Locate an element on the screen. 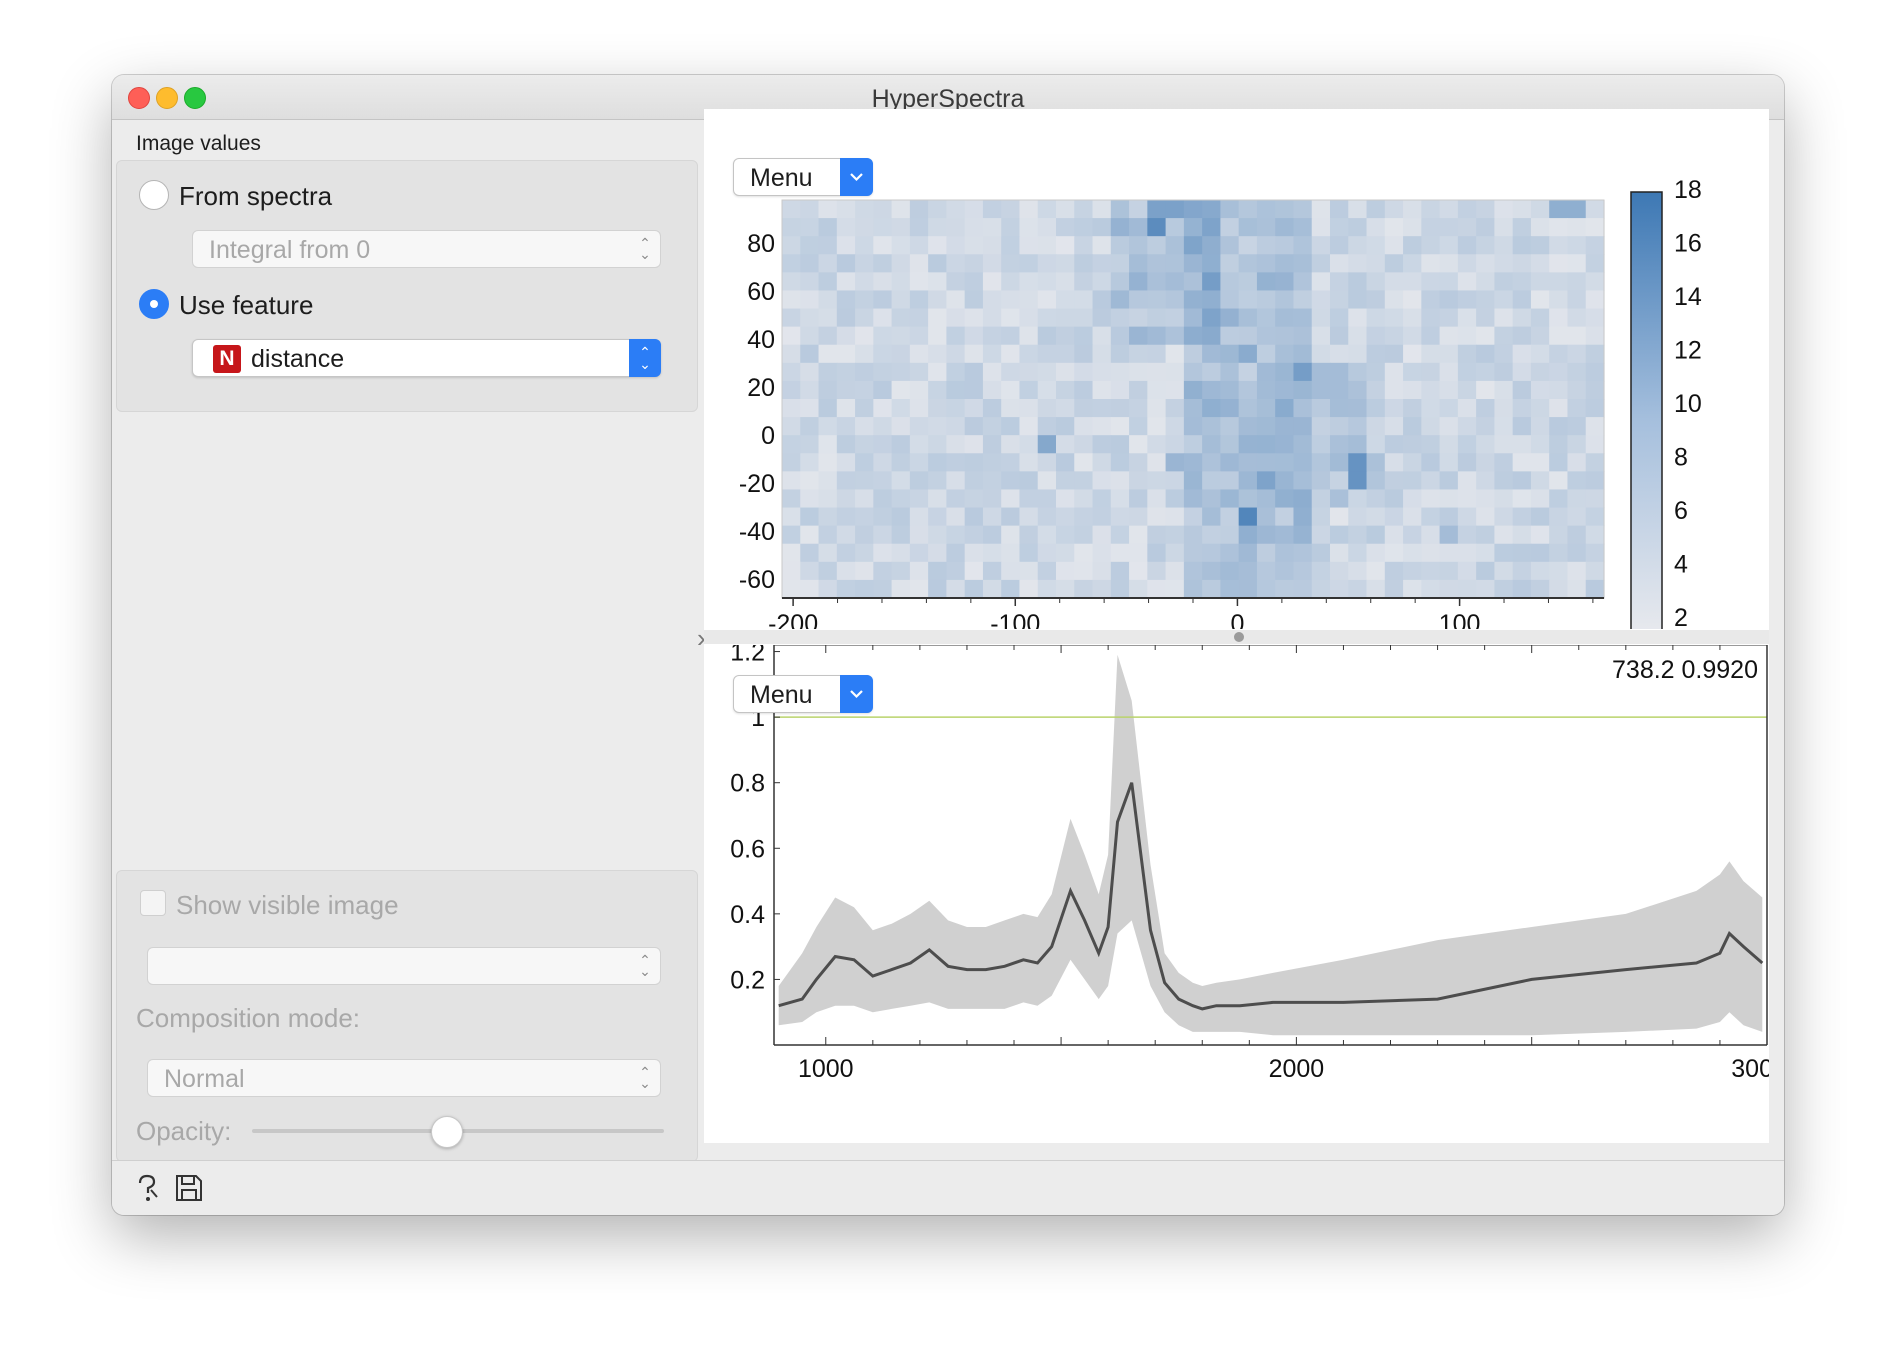  integral-method-combo: Integral from 0 ⌃ ⌄ is located at coordinates (426, 249).